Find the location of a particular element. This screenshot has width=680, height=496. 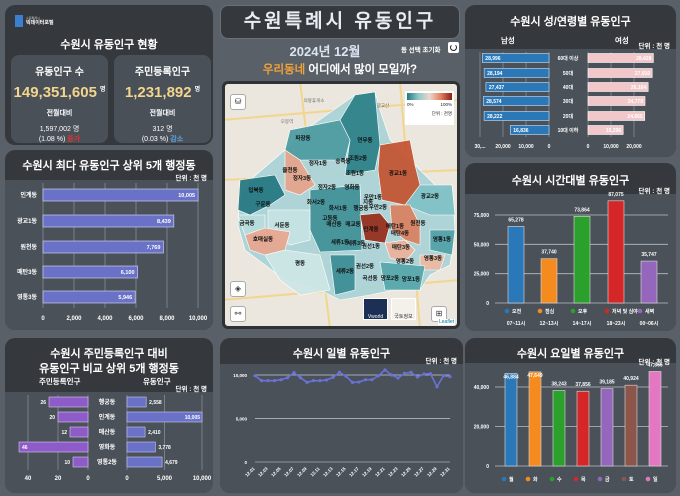

legend-min: 0% is located at coordinates (410, 104).